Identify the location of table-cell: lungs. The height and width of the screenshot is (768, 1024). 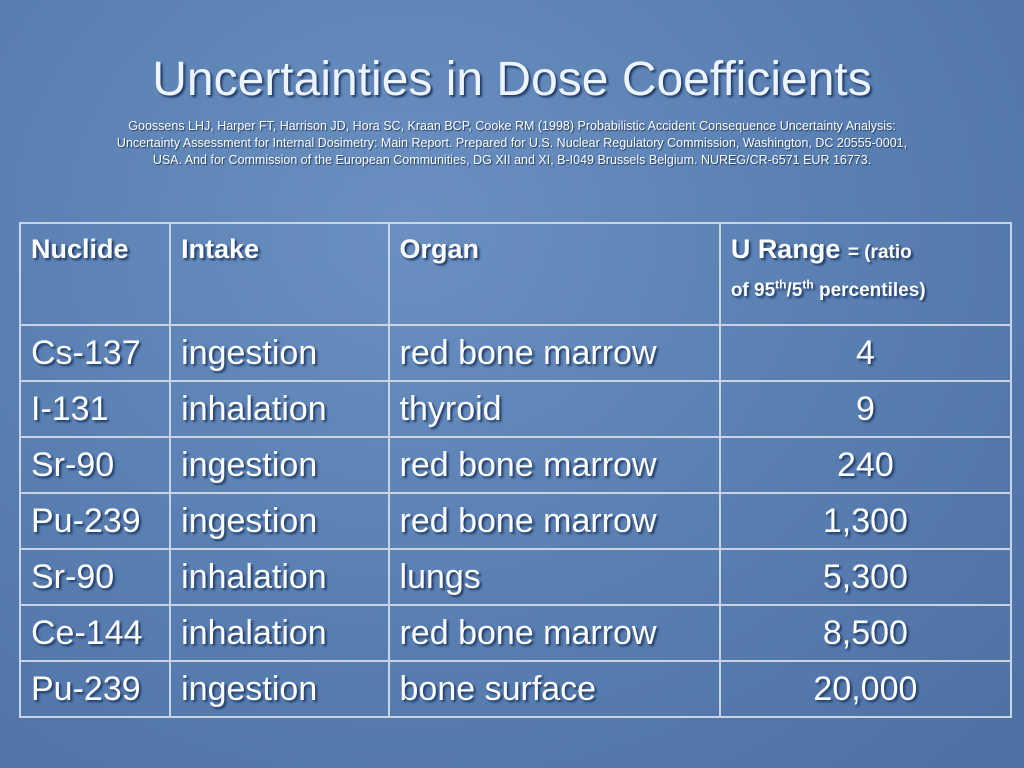
(554, 577).